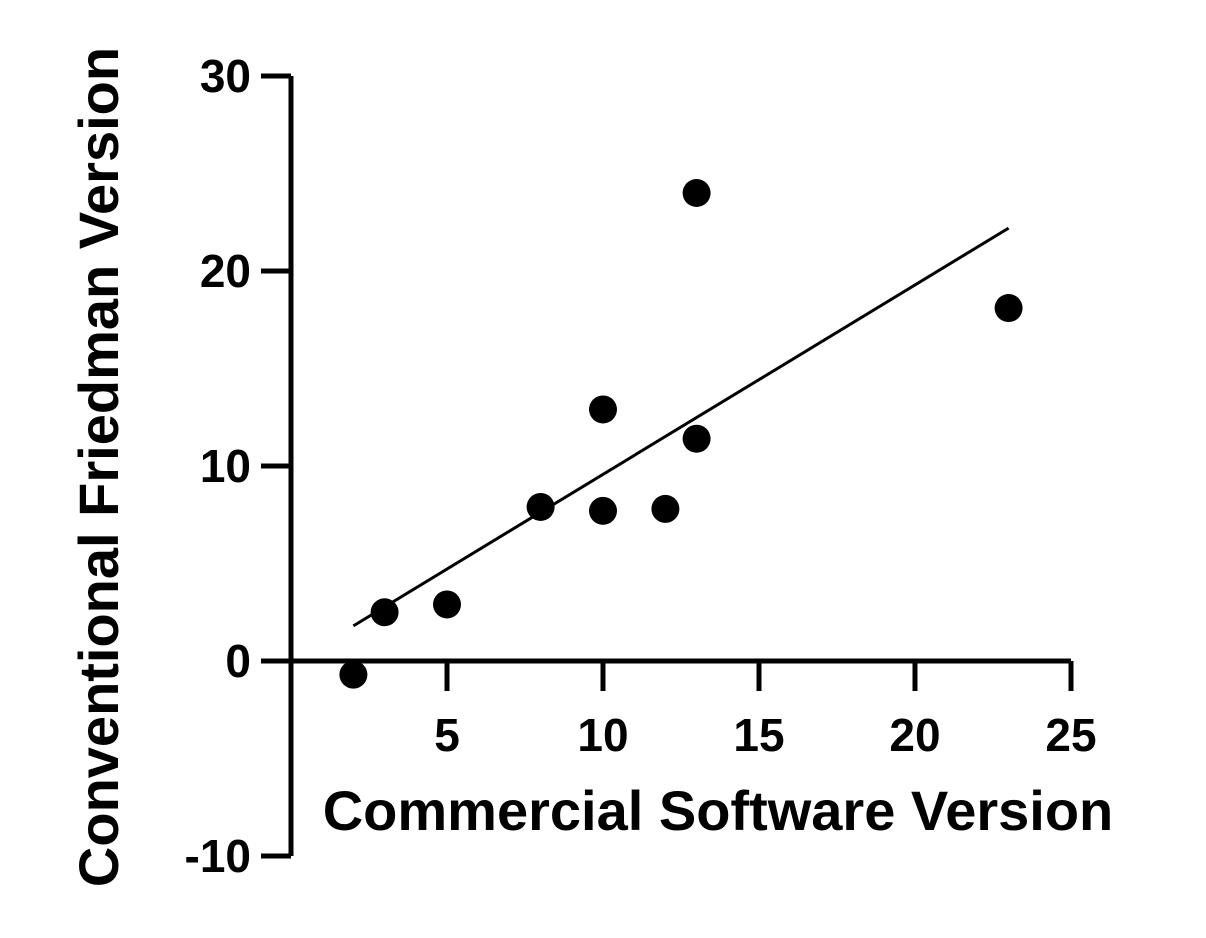 The image size is (1206, 938). What do you see at coordinates (1070, 735) in the screenshot?
I see `x-tick-label: 25` at bounding box center [1070, 735].